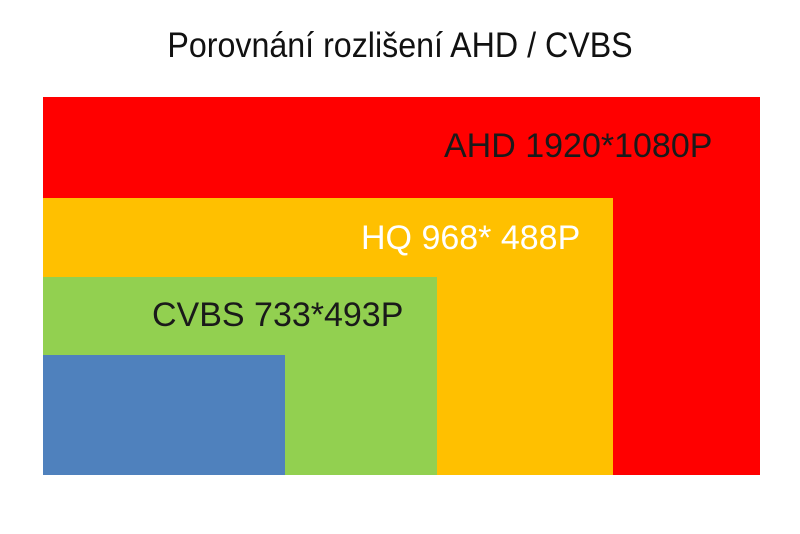  Describe the element at coordinates (400, 45) in the screenshot. I see `diagram-title: Porovnání rozlišení AHD / CVBS` at that location.